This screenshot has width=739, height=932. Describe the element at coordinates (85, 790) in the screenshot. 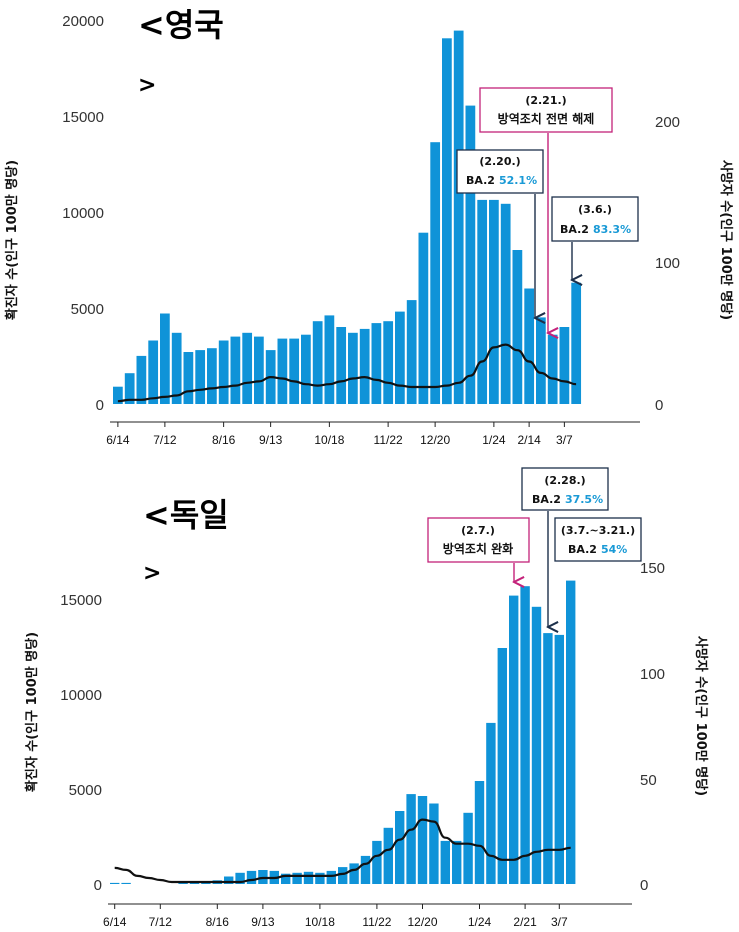

I see `de-y-tick: 5000` at that location.